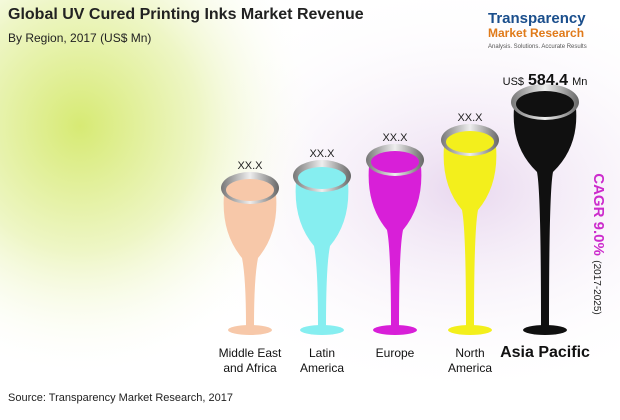 This screenshot has height=420, width=620. What do you see at coordinates (469, 360) in the screenshot?
I see `region-label: North America` at bounding box center [469, 360].